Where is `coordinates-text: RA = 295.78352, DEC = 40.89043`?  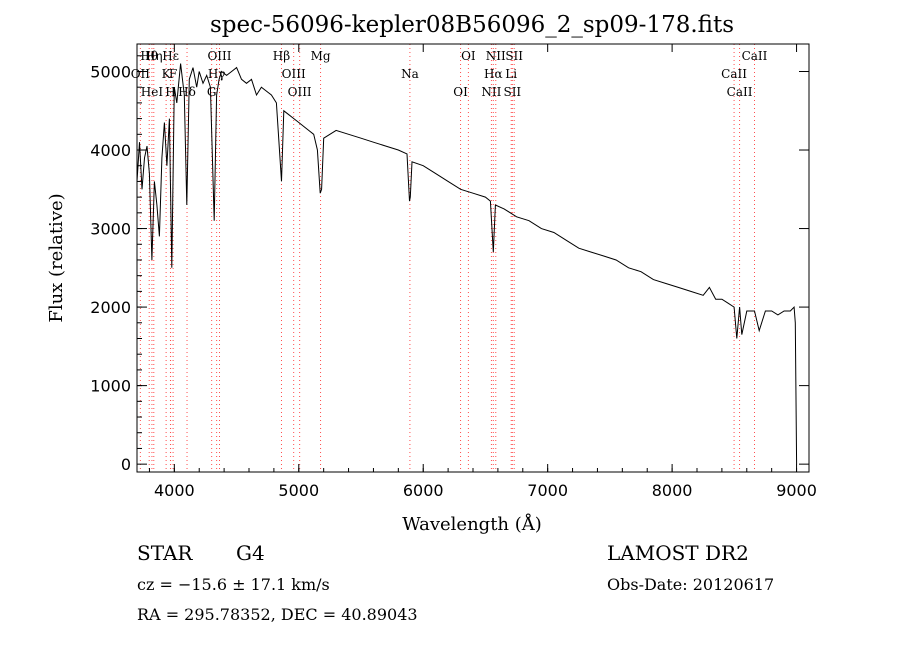
coordinates-text: RA = 295.78352, DEC = 40.89043 is located at coordinates (277, 614).